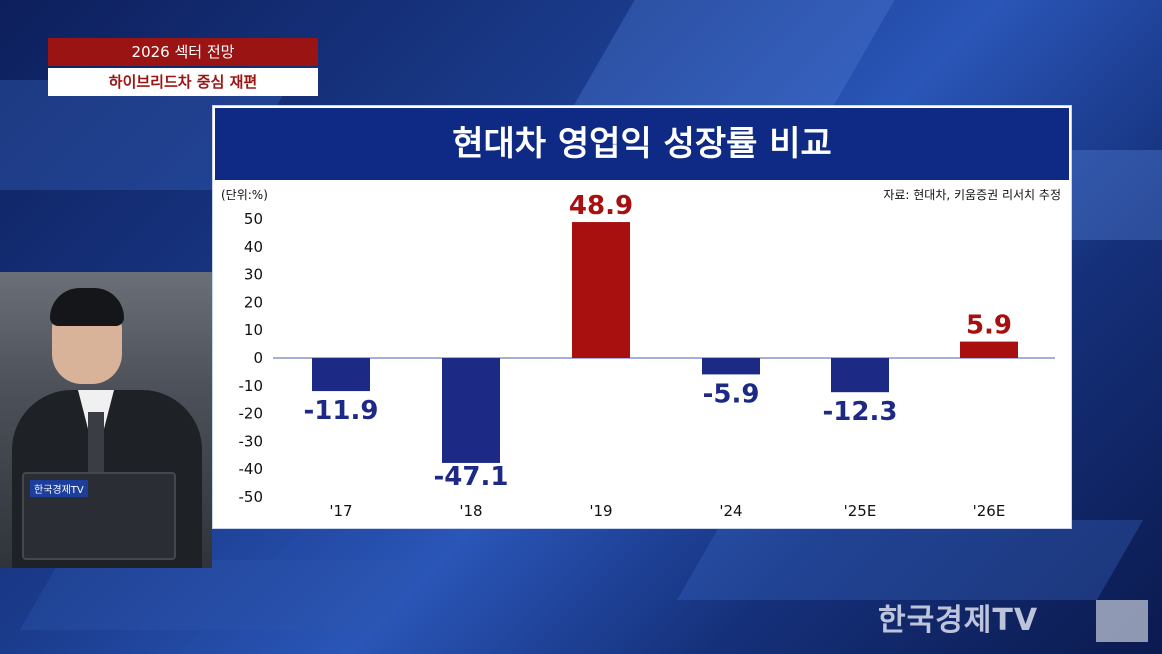 Image resolution: width=1162 pixels, height=654 pixels. I want to click on chart-title: 현대차 영업익 성장률 비교, so click(642, 144).